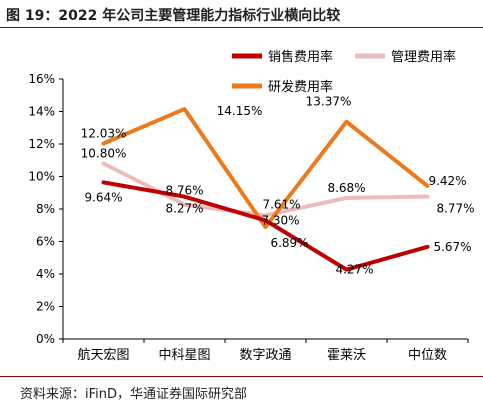  I want to click on data-label: 9.64%, so click(103, 197).